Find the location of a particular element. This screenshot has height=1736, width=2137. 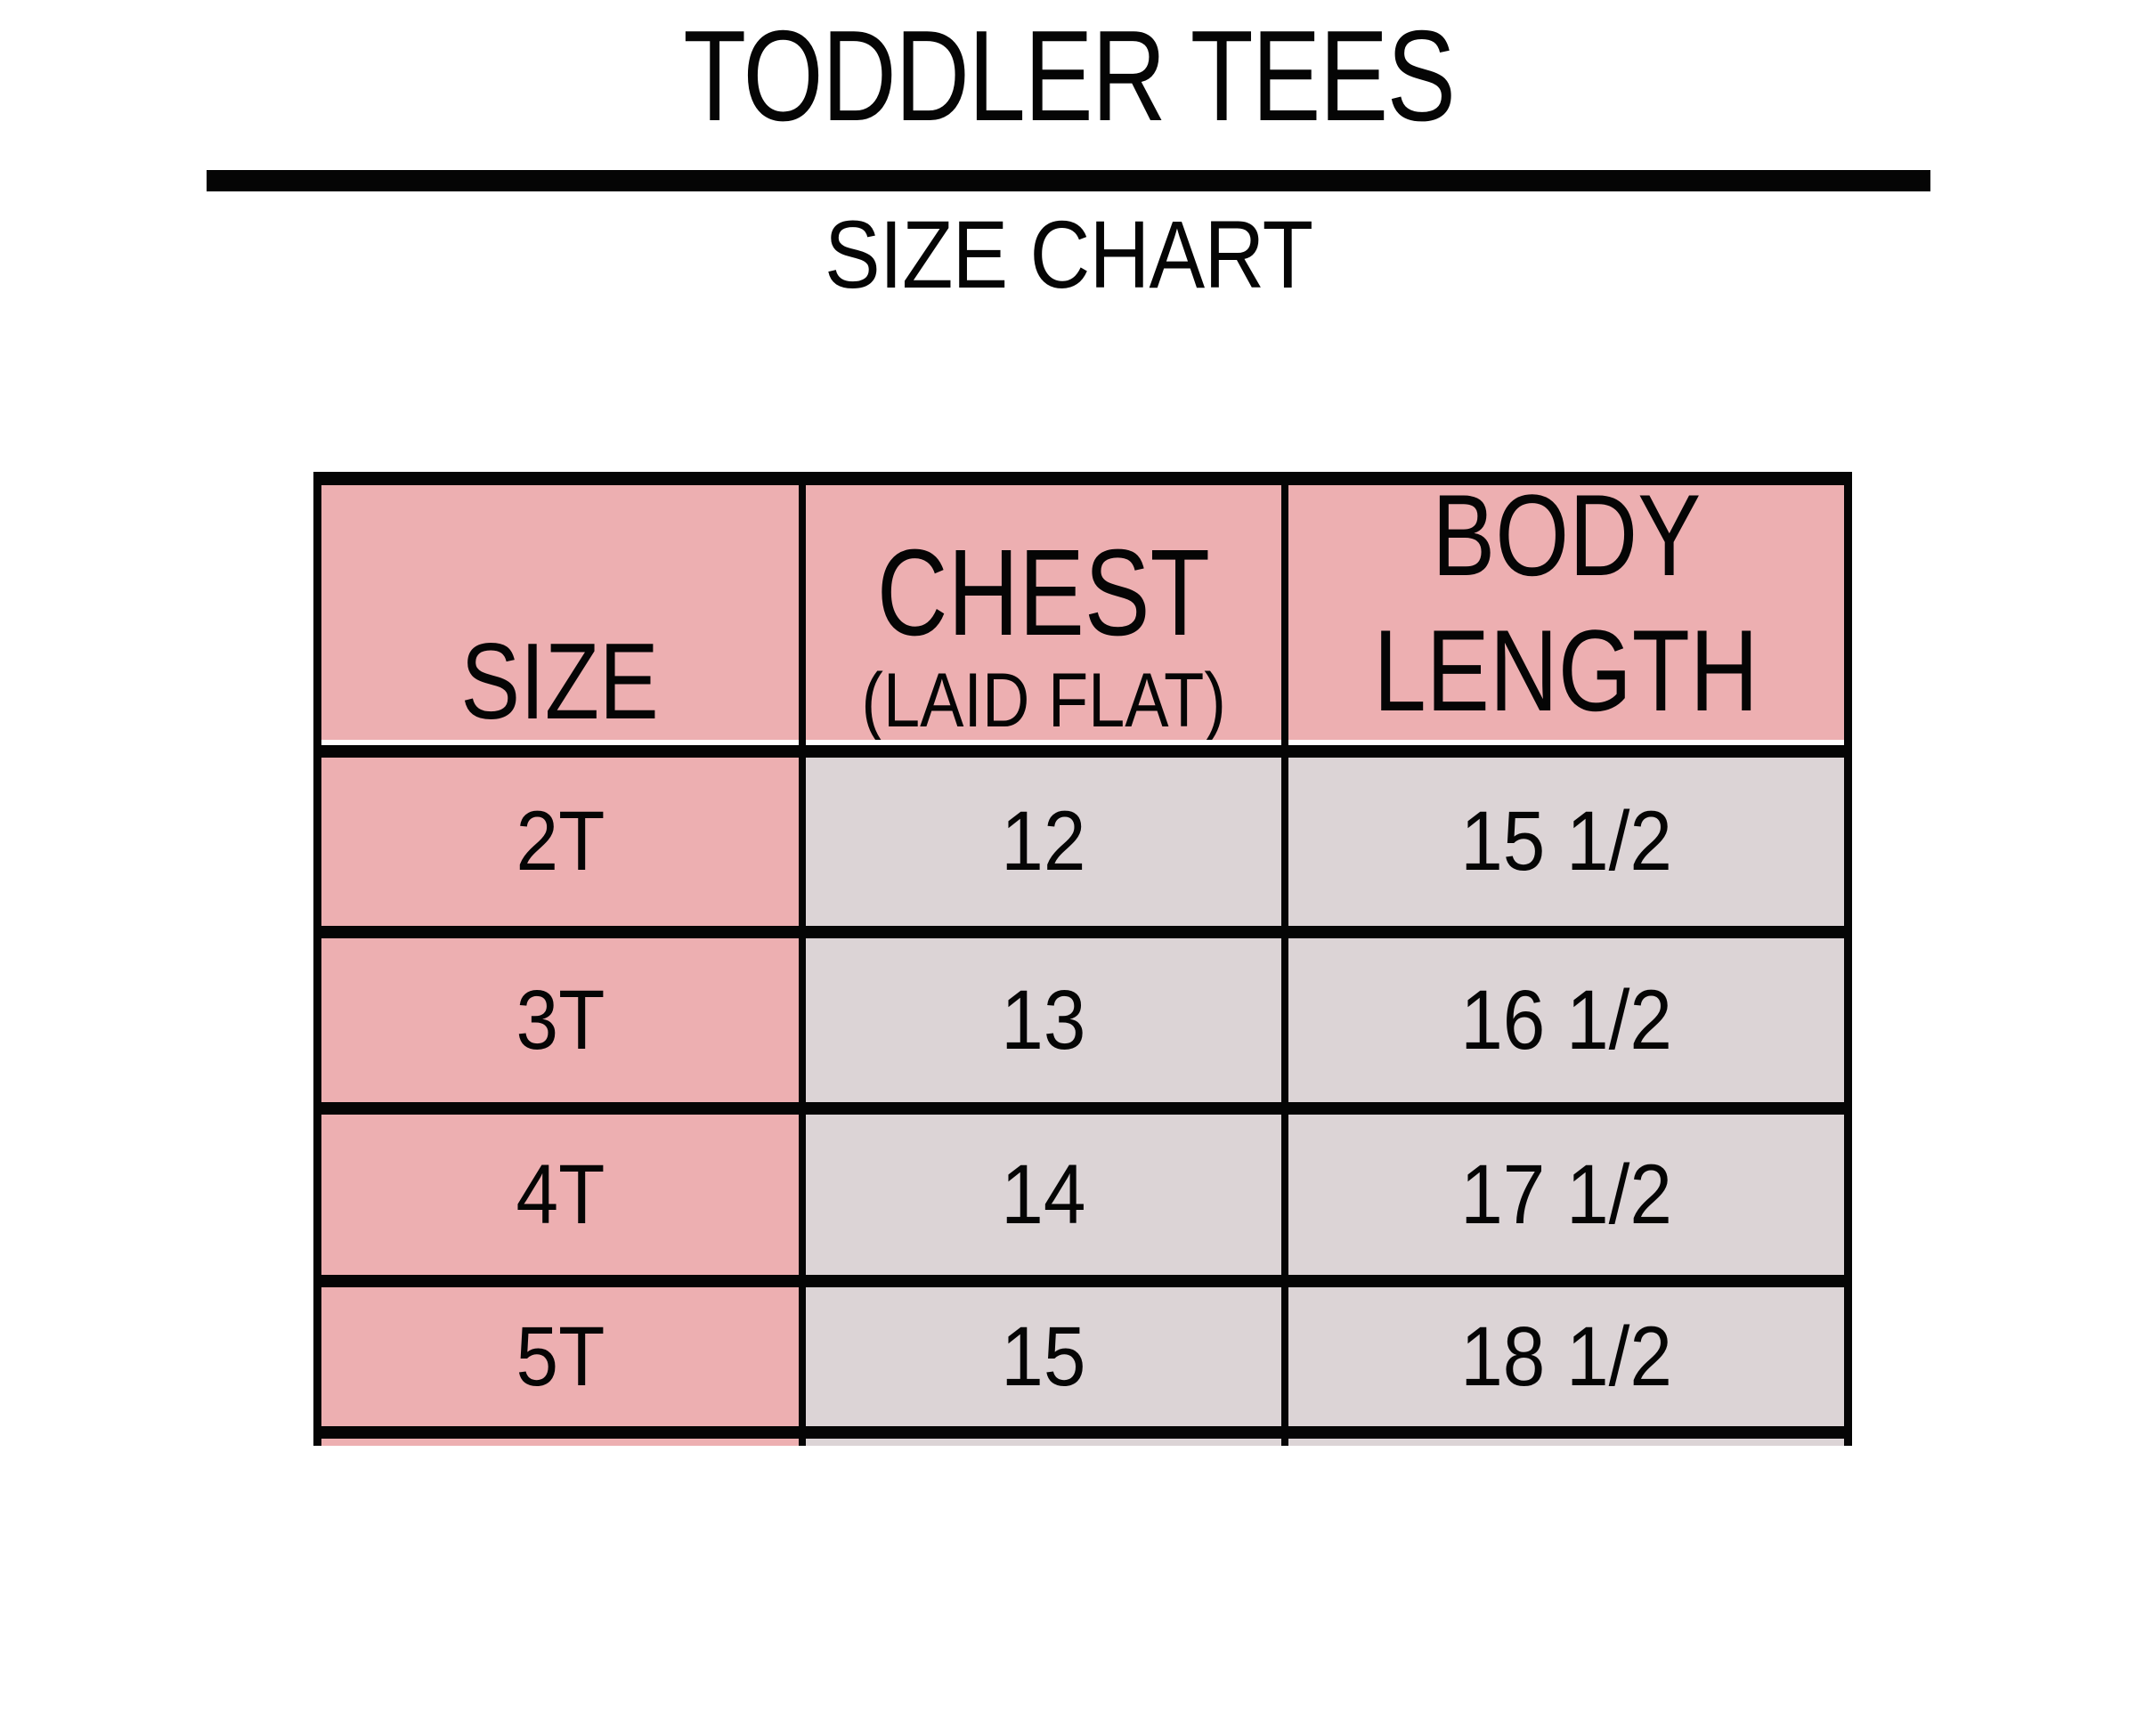

row-4t-chest-cell: 14 is located at coordinates (1043, 1195).